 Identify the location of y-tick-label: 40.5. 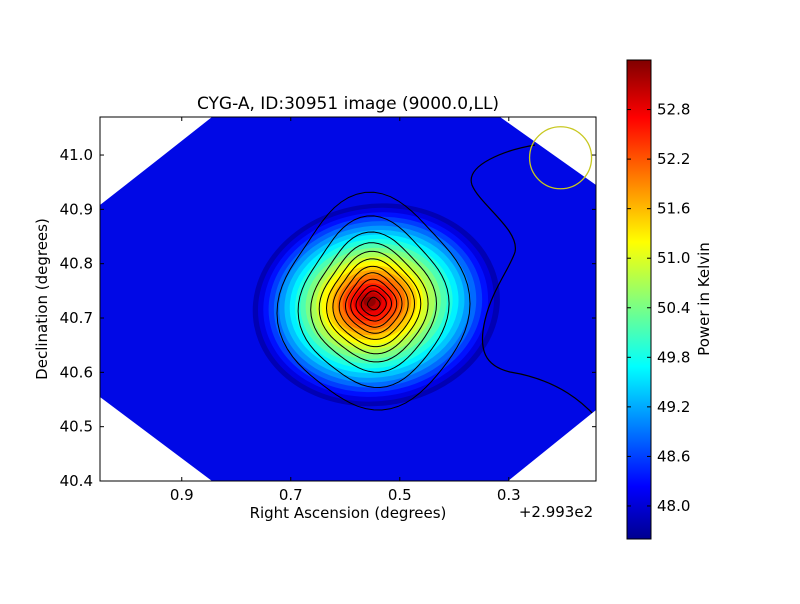
(76, 427).